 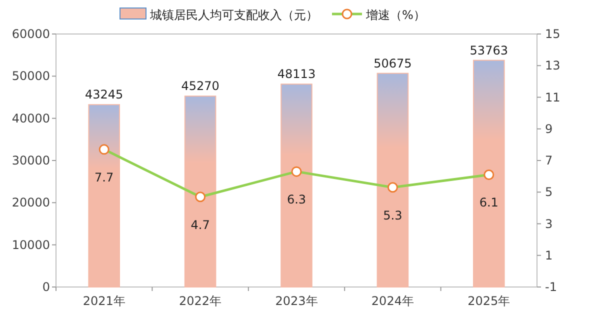 I want to click on x-tick-label: 2023年, so click(x=296, y=301).